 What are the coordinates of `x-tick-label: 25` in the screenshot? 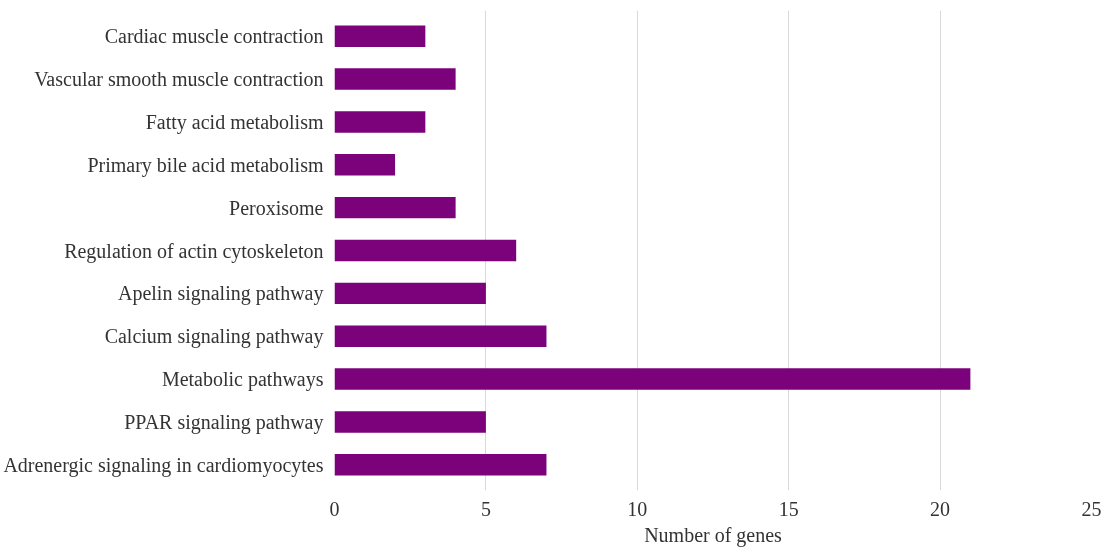 It's located at (1091, 508).